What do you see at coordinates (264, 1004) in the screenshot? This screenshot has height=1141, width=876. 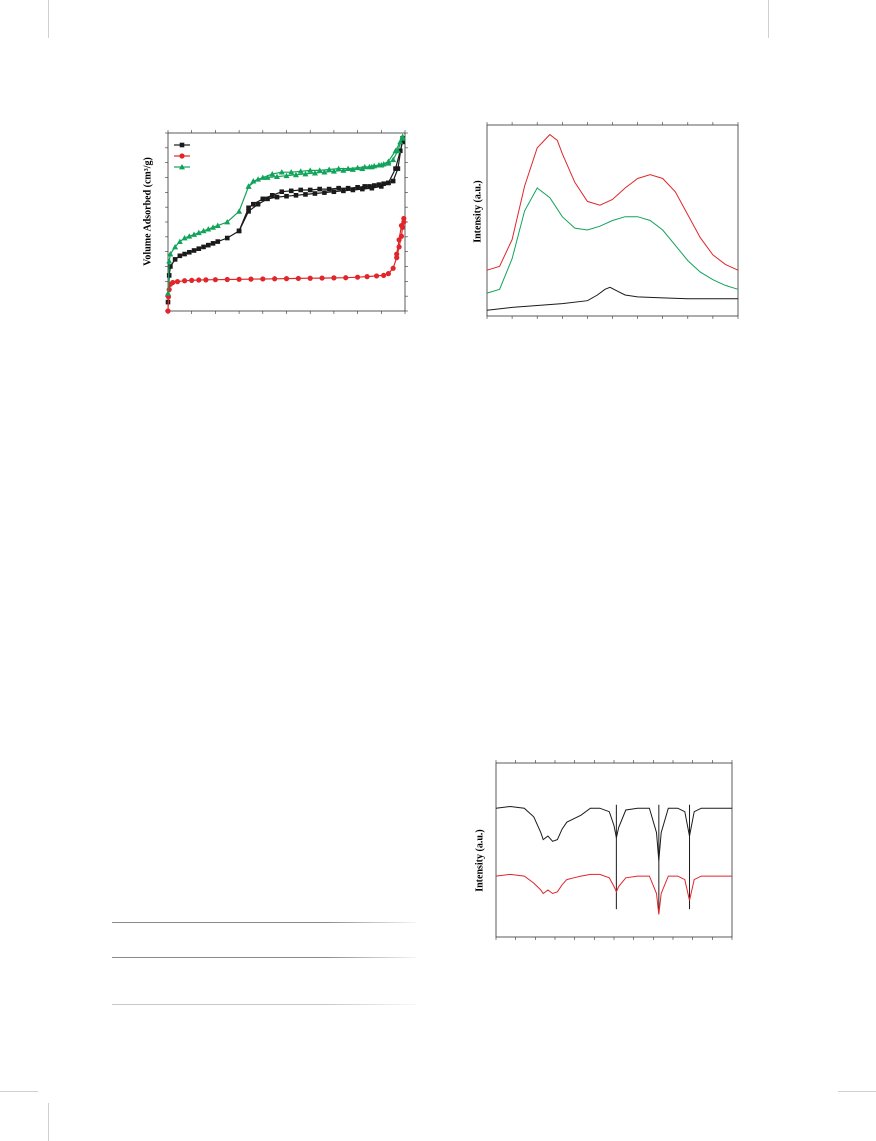 I see `table-bottom-rule` at bounding box center [264, 1004].